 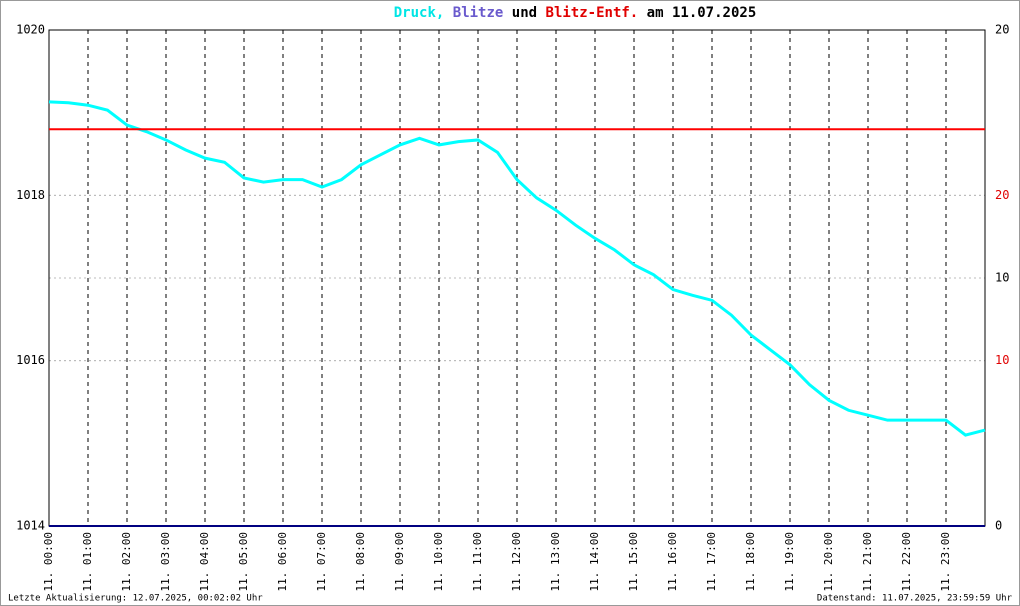 I want to click on y3-tick-label: 20, so click(x=1002, y=195).